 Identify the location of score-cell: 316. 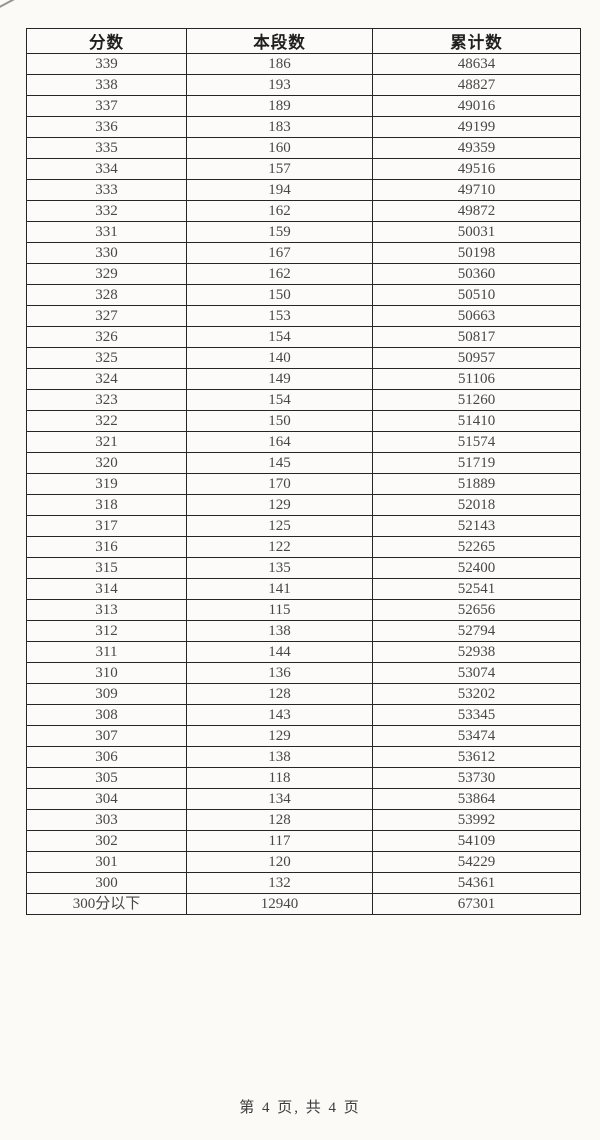
(106, 547).